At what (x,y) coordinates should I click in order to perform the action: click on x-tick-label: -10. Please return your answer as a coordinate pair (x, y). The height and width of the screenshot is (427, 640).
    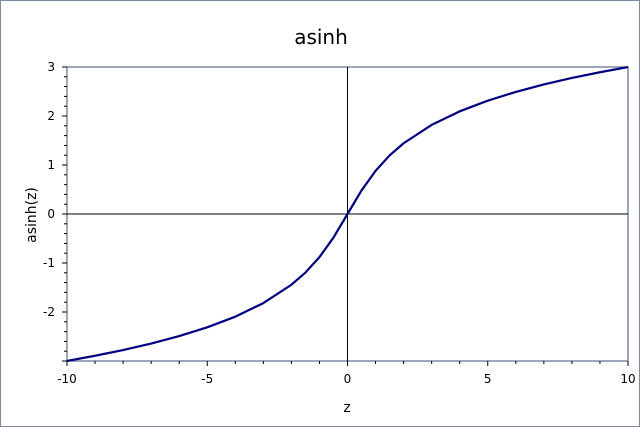
    Looking at the image, I should click on (67, 379).